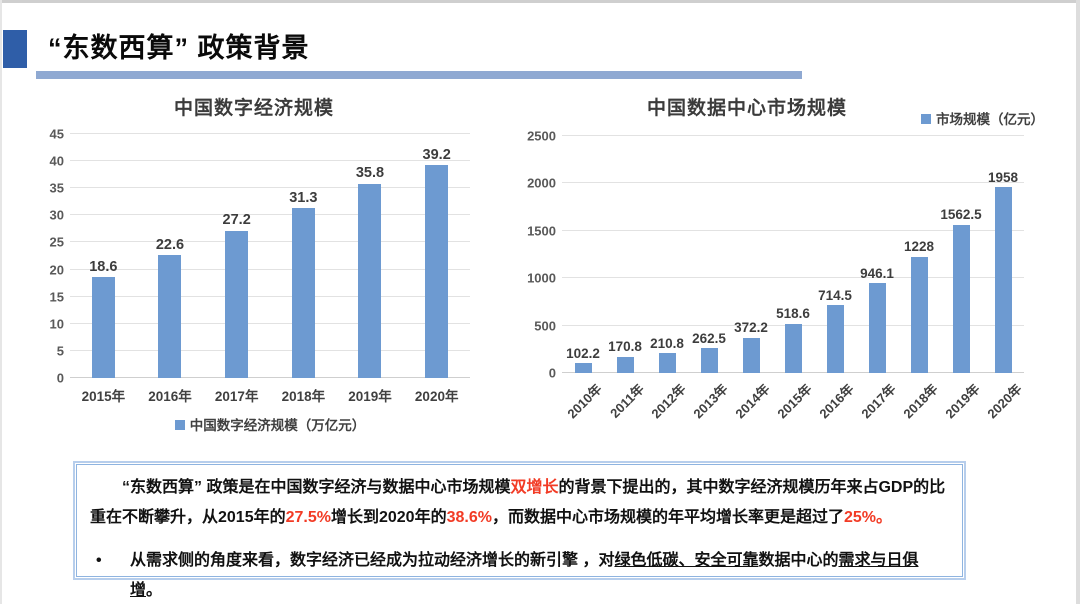 This screenshot has width=1080, height=606. What do you see at coordinates (436, 154) in the screenshot?
I see `bar-value-label: 39.2` at bounding box center [436, 154].